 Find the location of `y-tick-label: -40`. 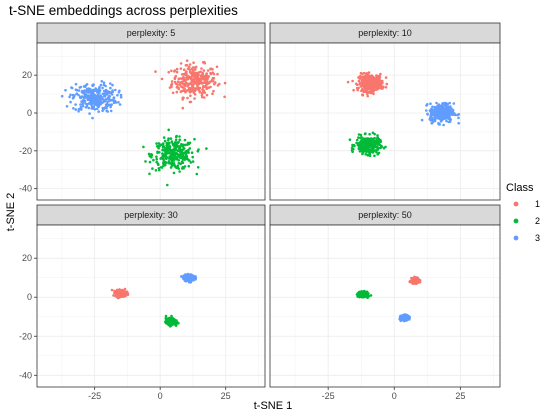

y-tick-label: -40 is located at coordinates (25, 375).